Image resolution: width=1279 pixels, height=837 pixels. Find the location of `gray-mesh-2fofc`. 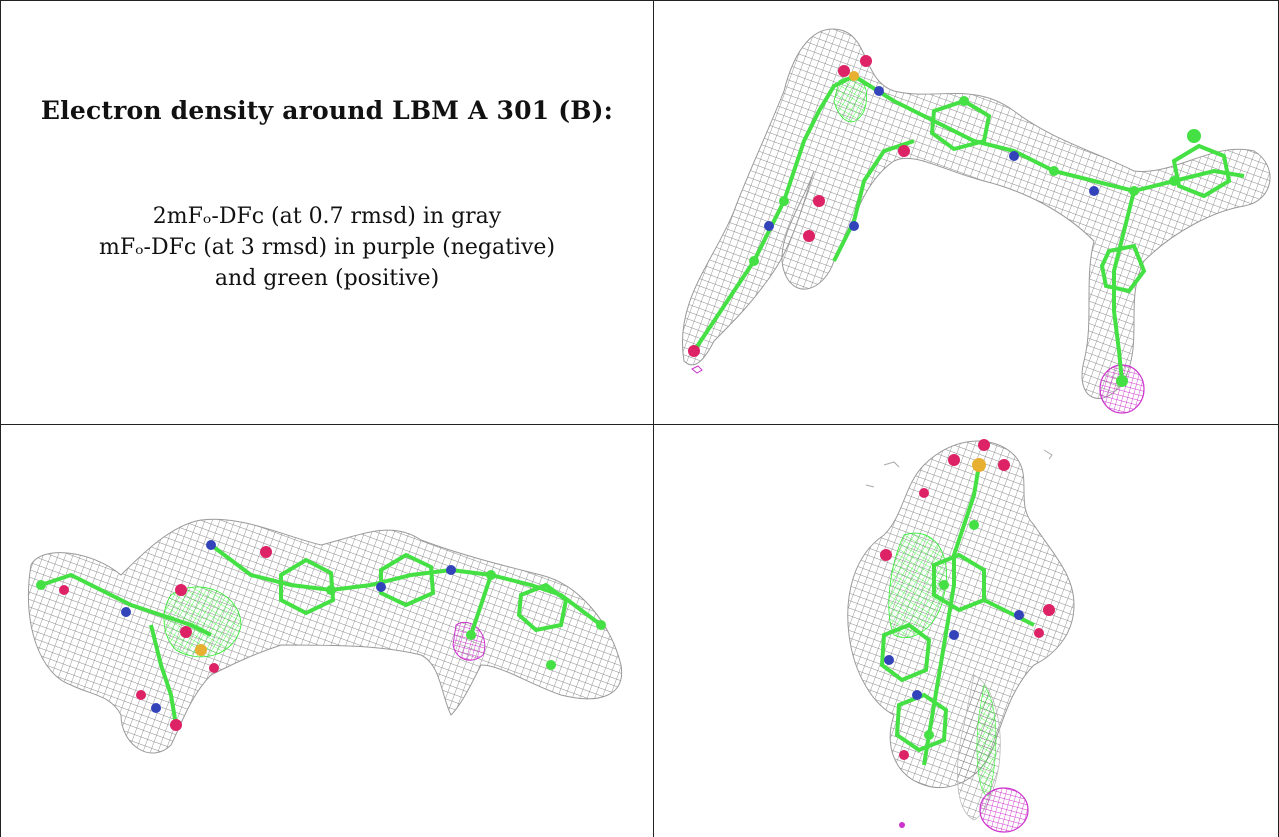

gray-mesh-2fofc is located at coordinates (325, 636).